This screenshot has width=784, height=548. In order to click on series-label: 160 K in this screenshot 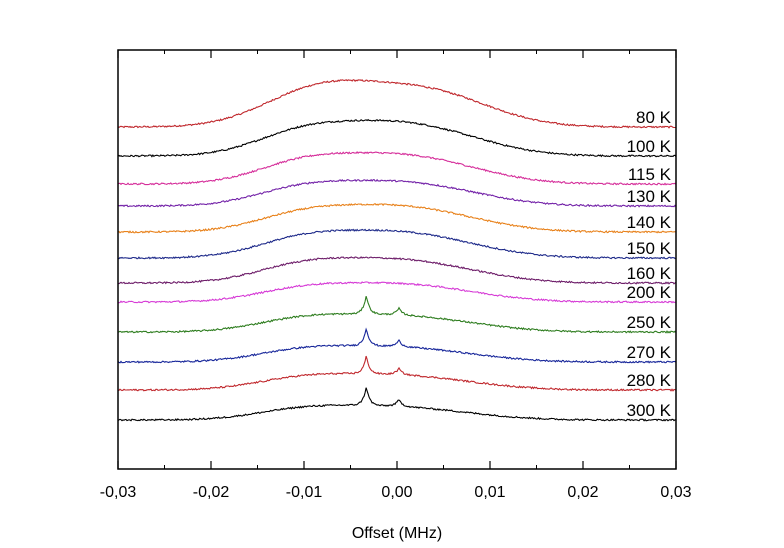, I will do `click(649, 273)`.